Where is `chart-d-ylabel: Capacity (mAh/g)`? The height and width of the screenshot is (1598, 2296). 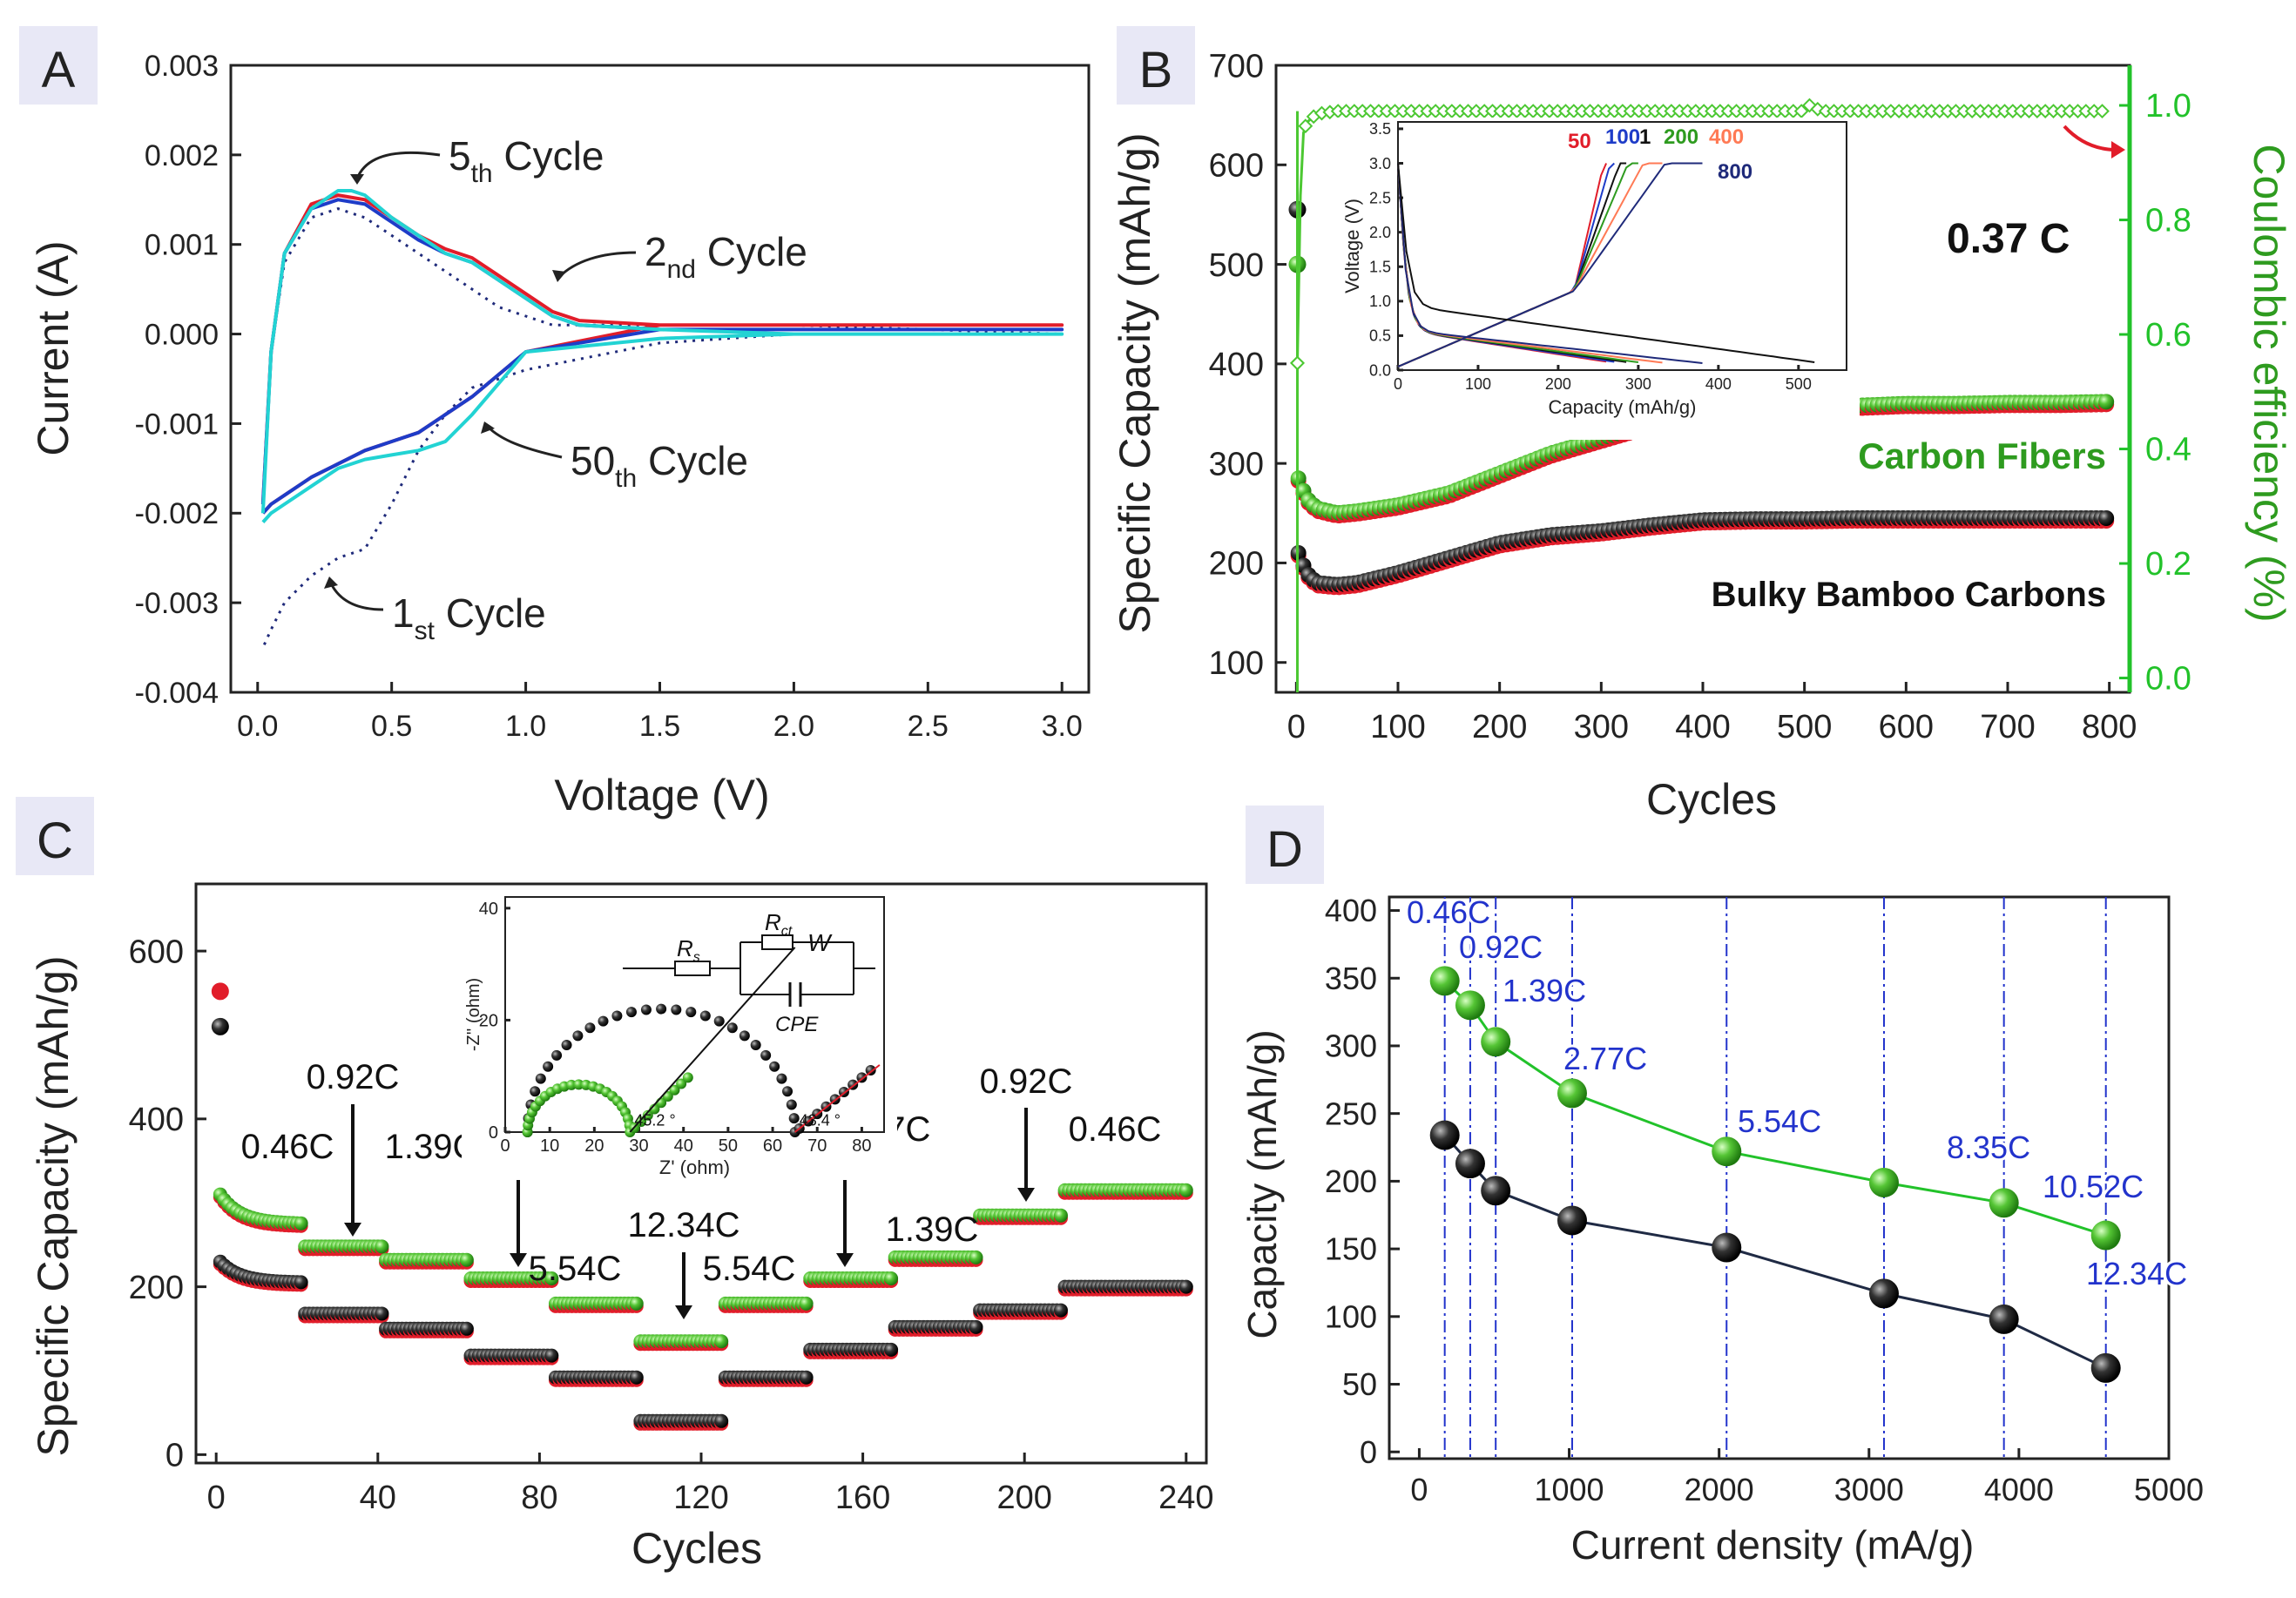
chart-d-ylabel: Capacity (mAh/g) is located at coordinates (1262, 1183).